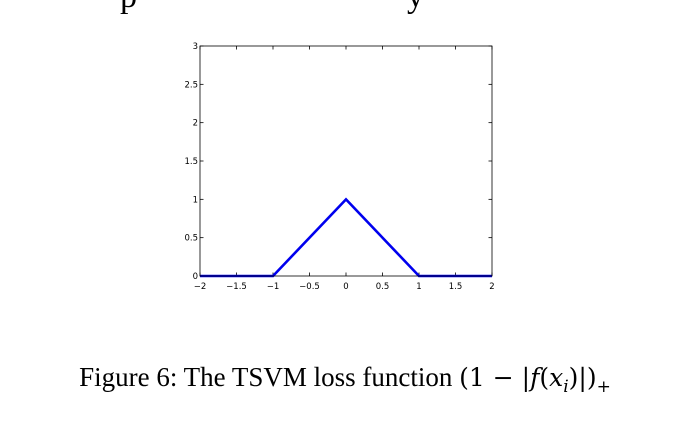 Image resolution: width=690 pixels, height=424 pixels. I want to click on formula-func: f, so click(535, 377).